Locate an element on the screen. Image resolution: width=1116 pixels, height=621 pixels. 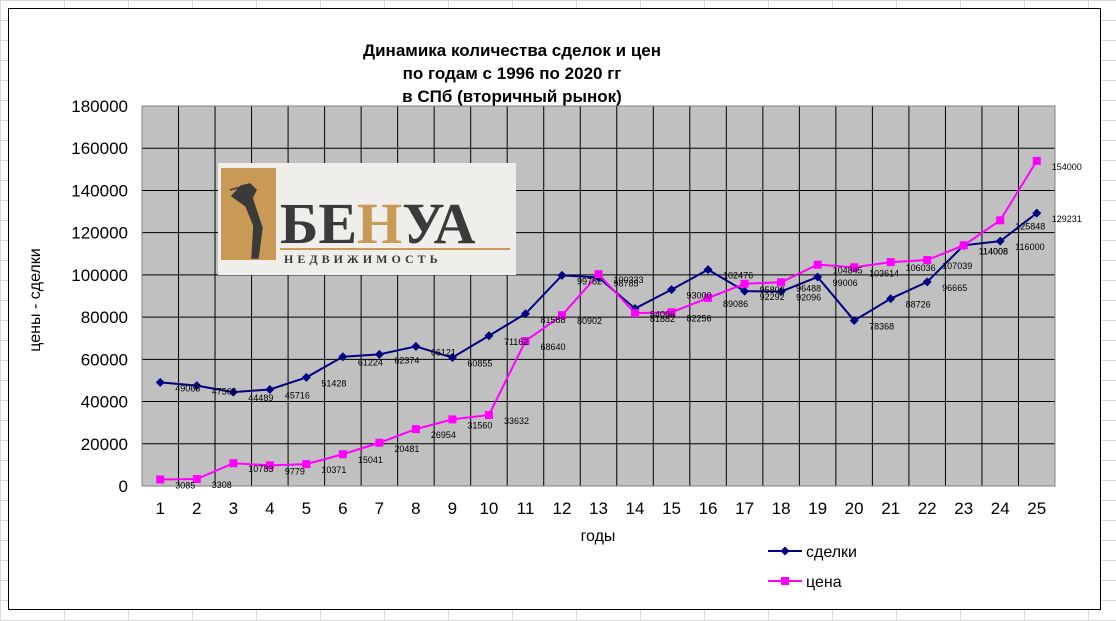
x-tick-label: 7 is located at coordinates (379, 508).